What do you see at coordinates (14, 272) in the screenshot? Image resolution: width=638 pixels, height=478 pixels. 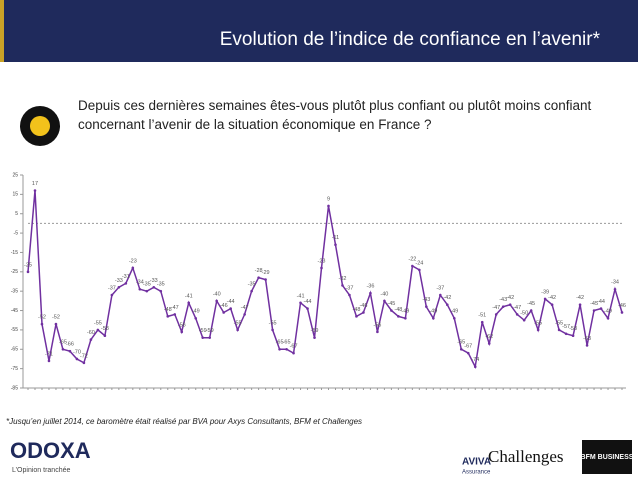 I see `y-tick-label: -25` at bounding box center [14, 272].